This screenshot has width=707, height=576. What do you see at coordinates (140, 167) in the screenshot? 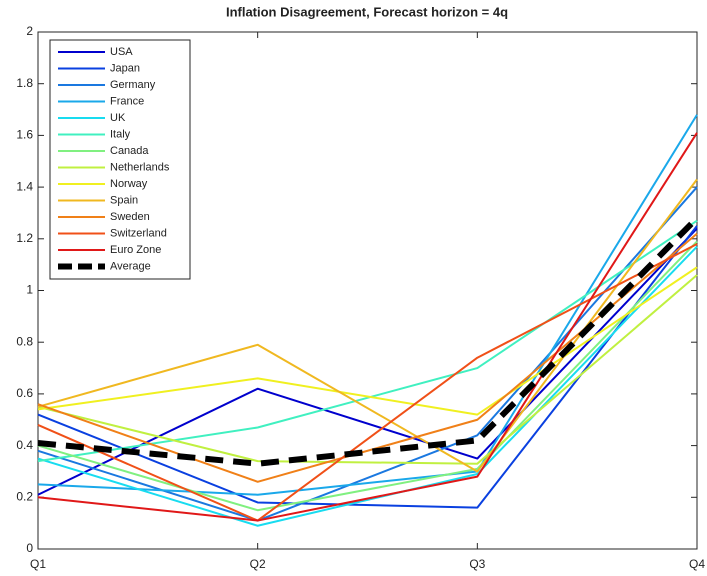
I see `legend-label: Netherlands` at bounding box center [140, 167].